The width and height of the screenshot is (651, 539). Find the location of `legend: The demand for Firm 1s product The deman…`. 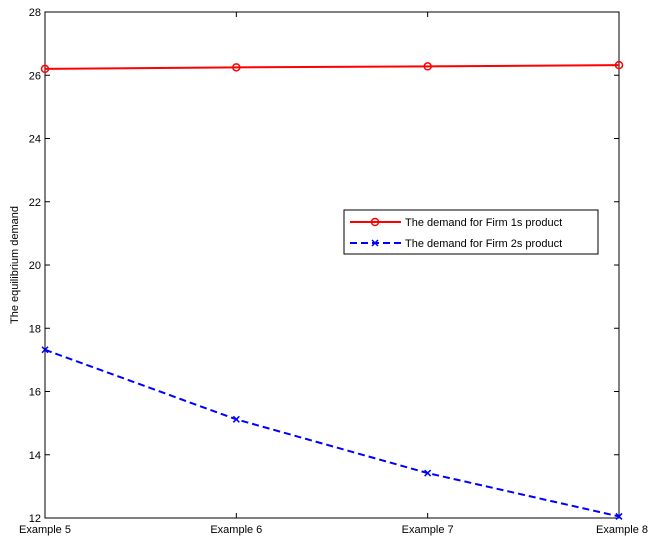

legend: The demand for Firm 1s product The deman… is located at coordinates (471, 232).